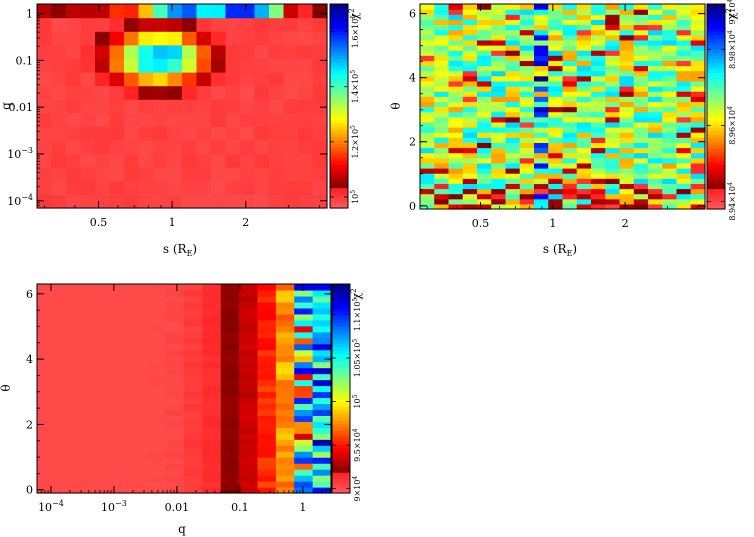  Describe the element at coordinates (99, 222) in the screenshot. I see `x-tick-label: 0.5` at that location.